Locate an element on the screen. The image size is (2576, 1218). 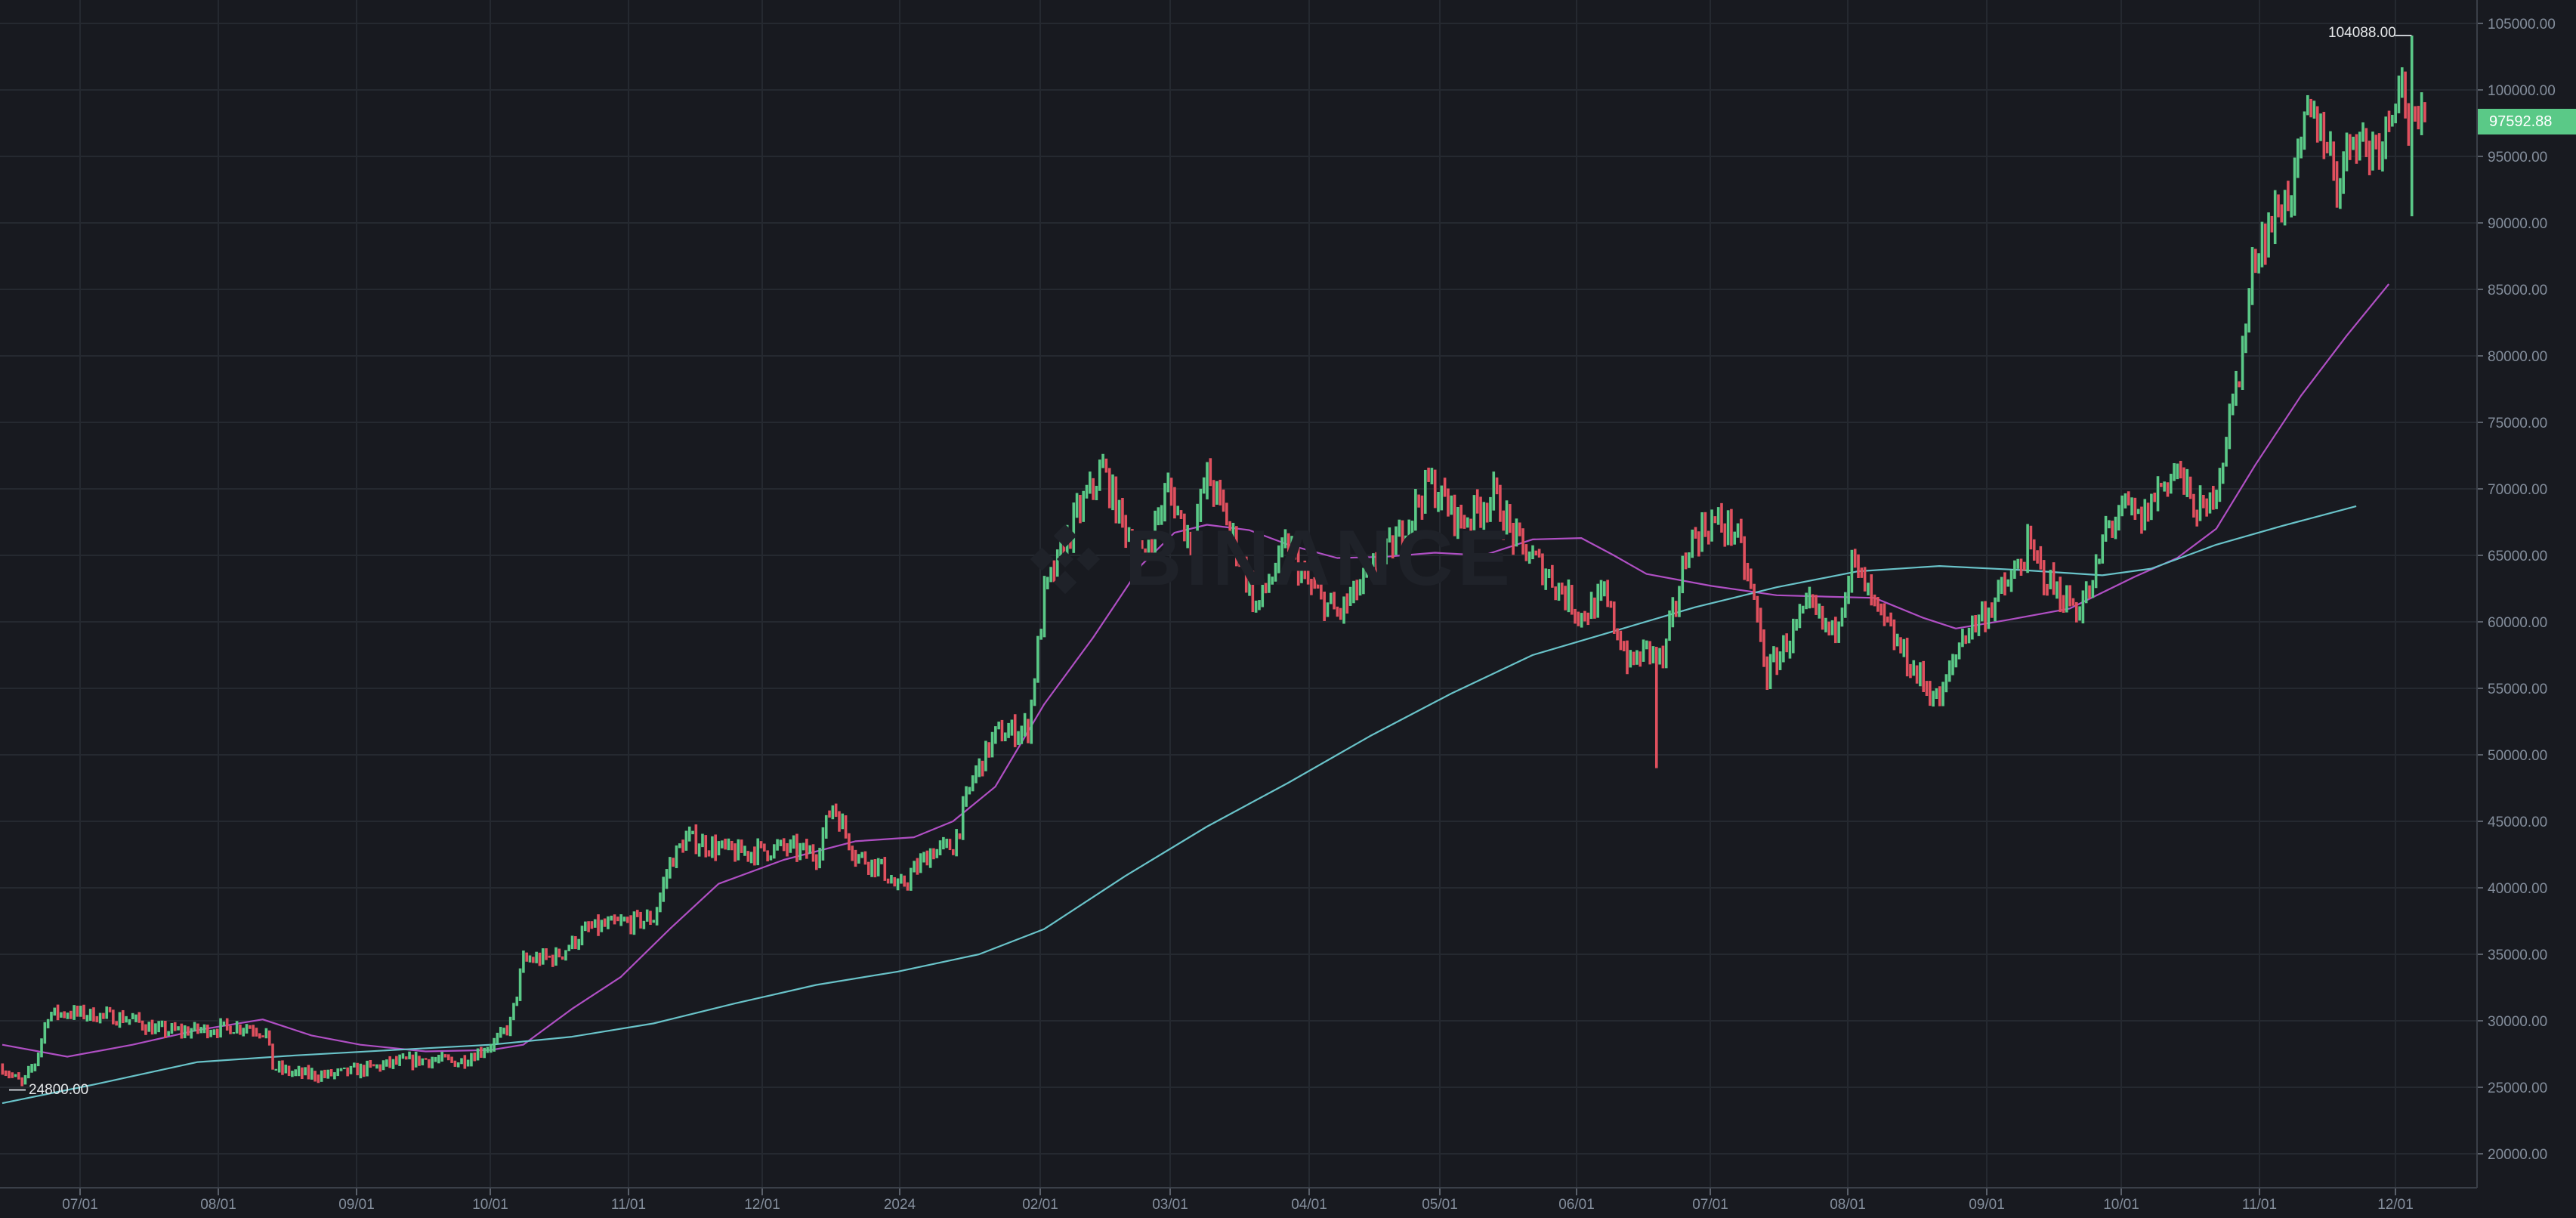
svg-text: 85000.00 is located at coordinates (2517, 290).